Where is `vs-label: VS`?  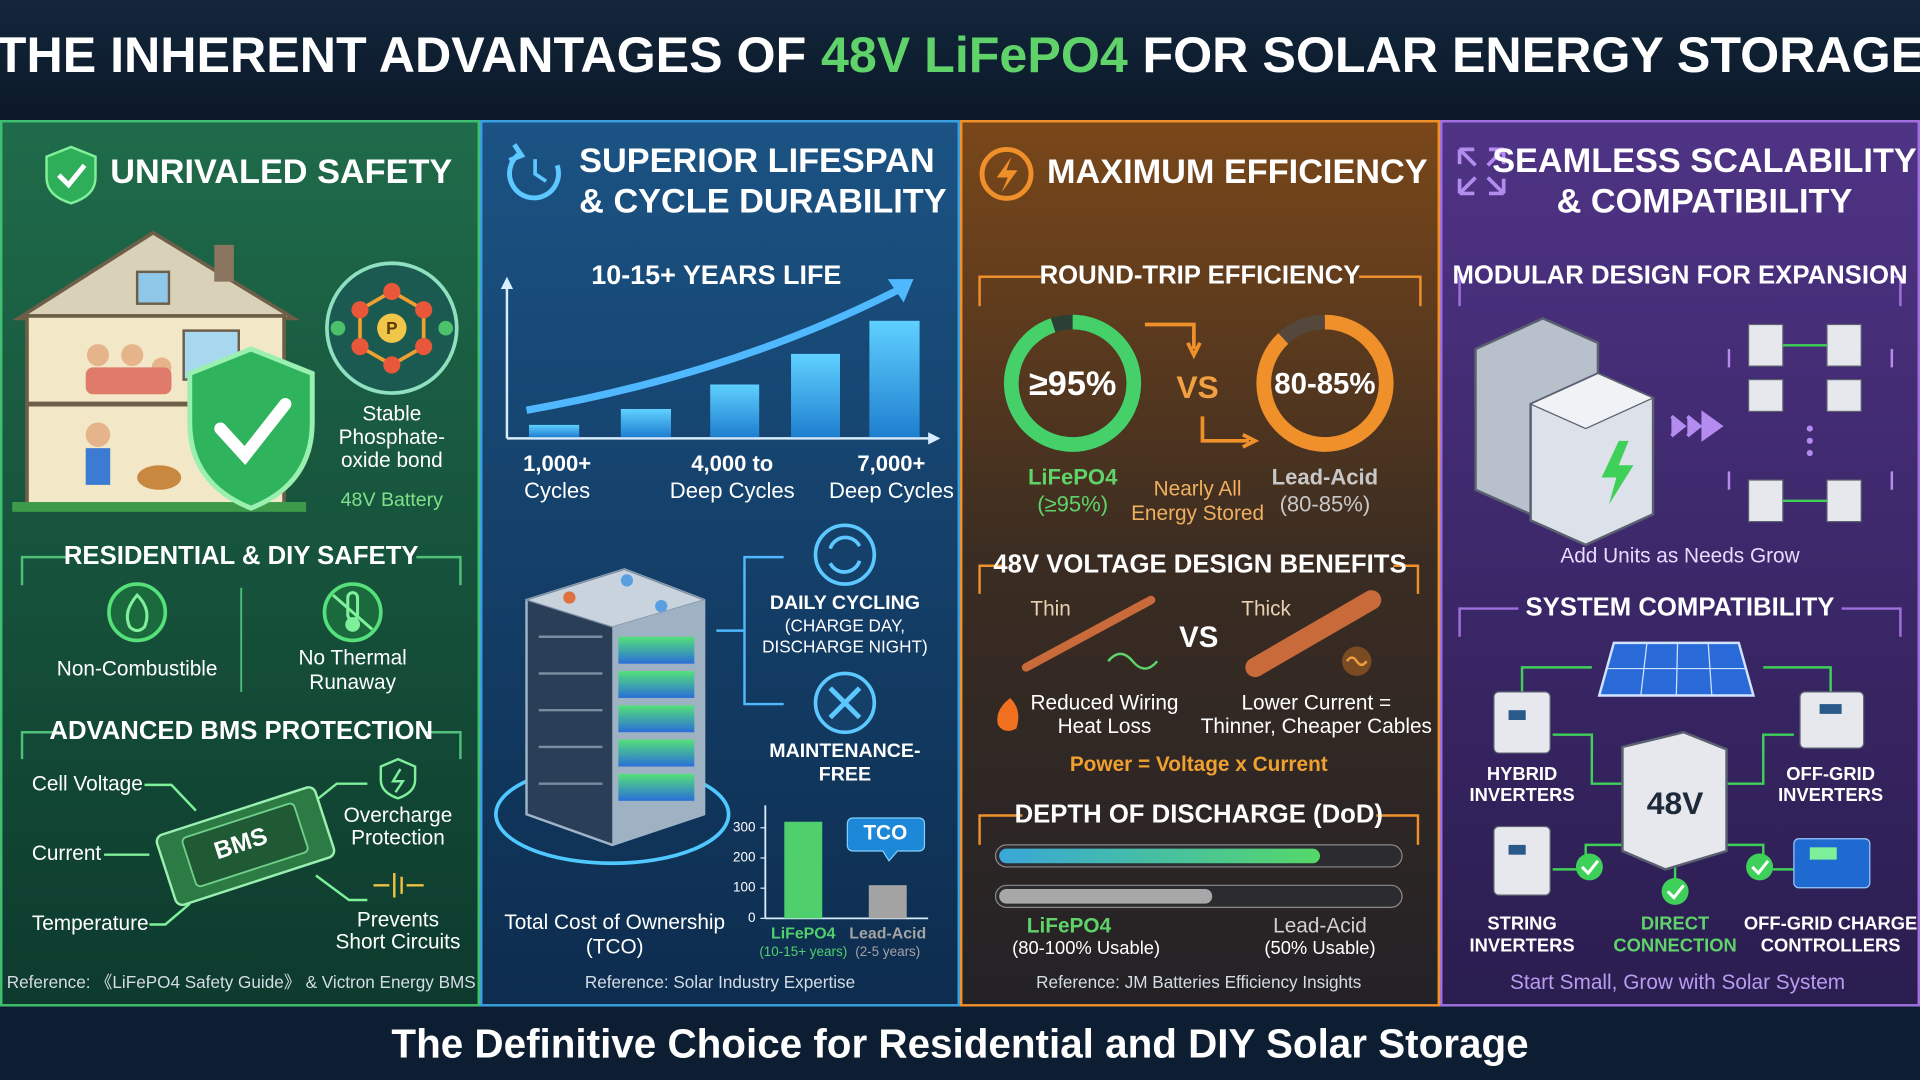
vs-label: VS is located at coordinates (1198, 637).